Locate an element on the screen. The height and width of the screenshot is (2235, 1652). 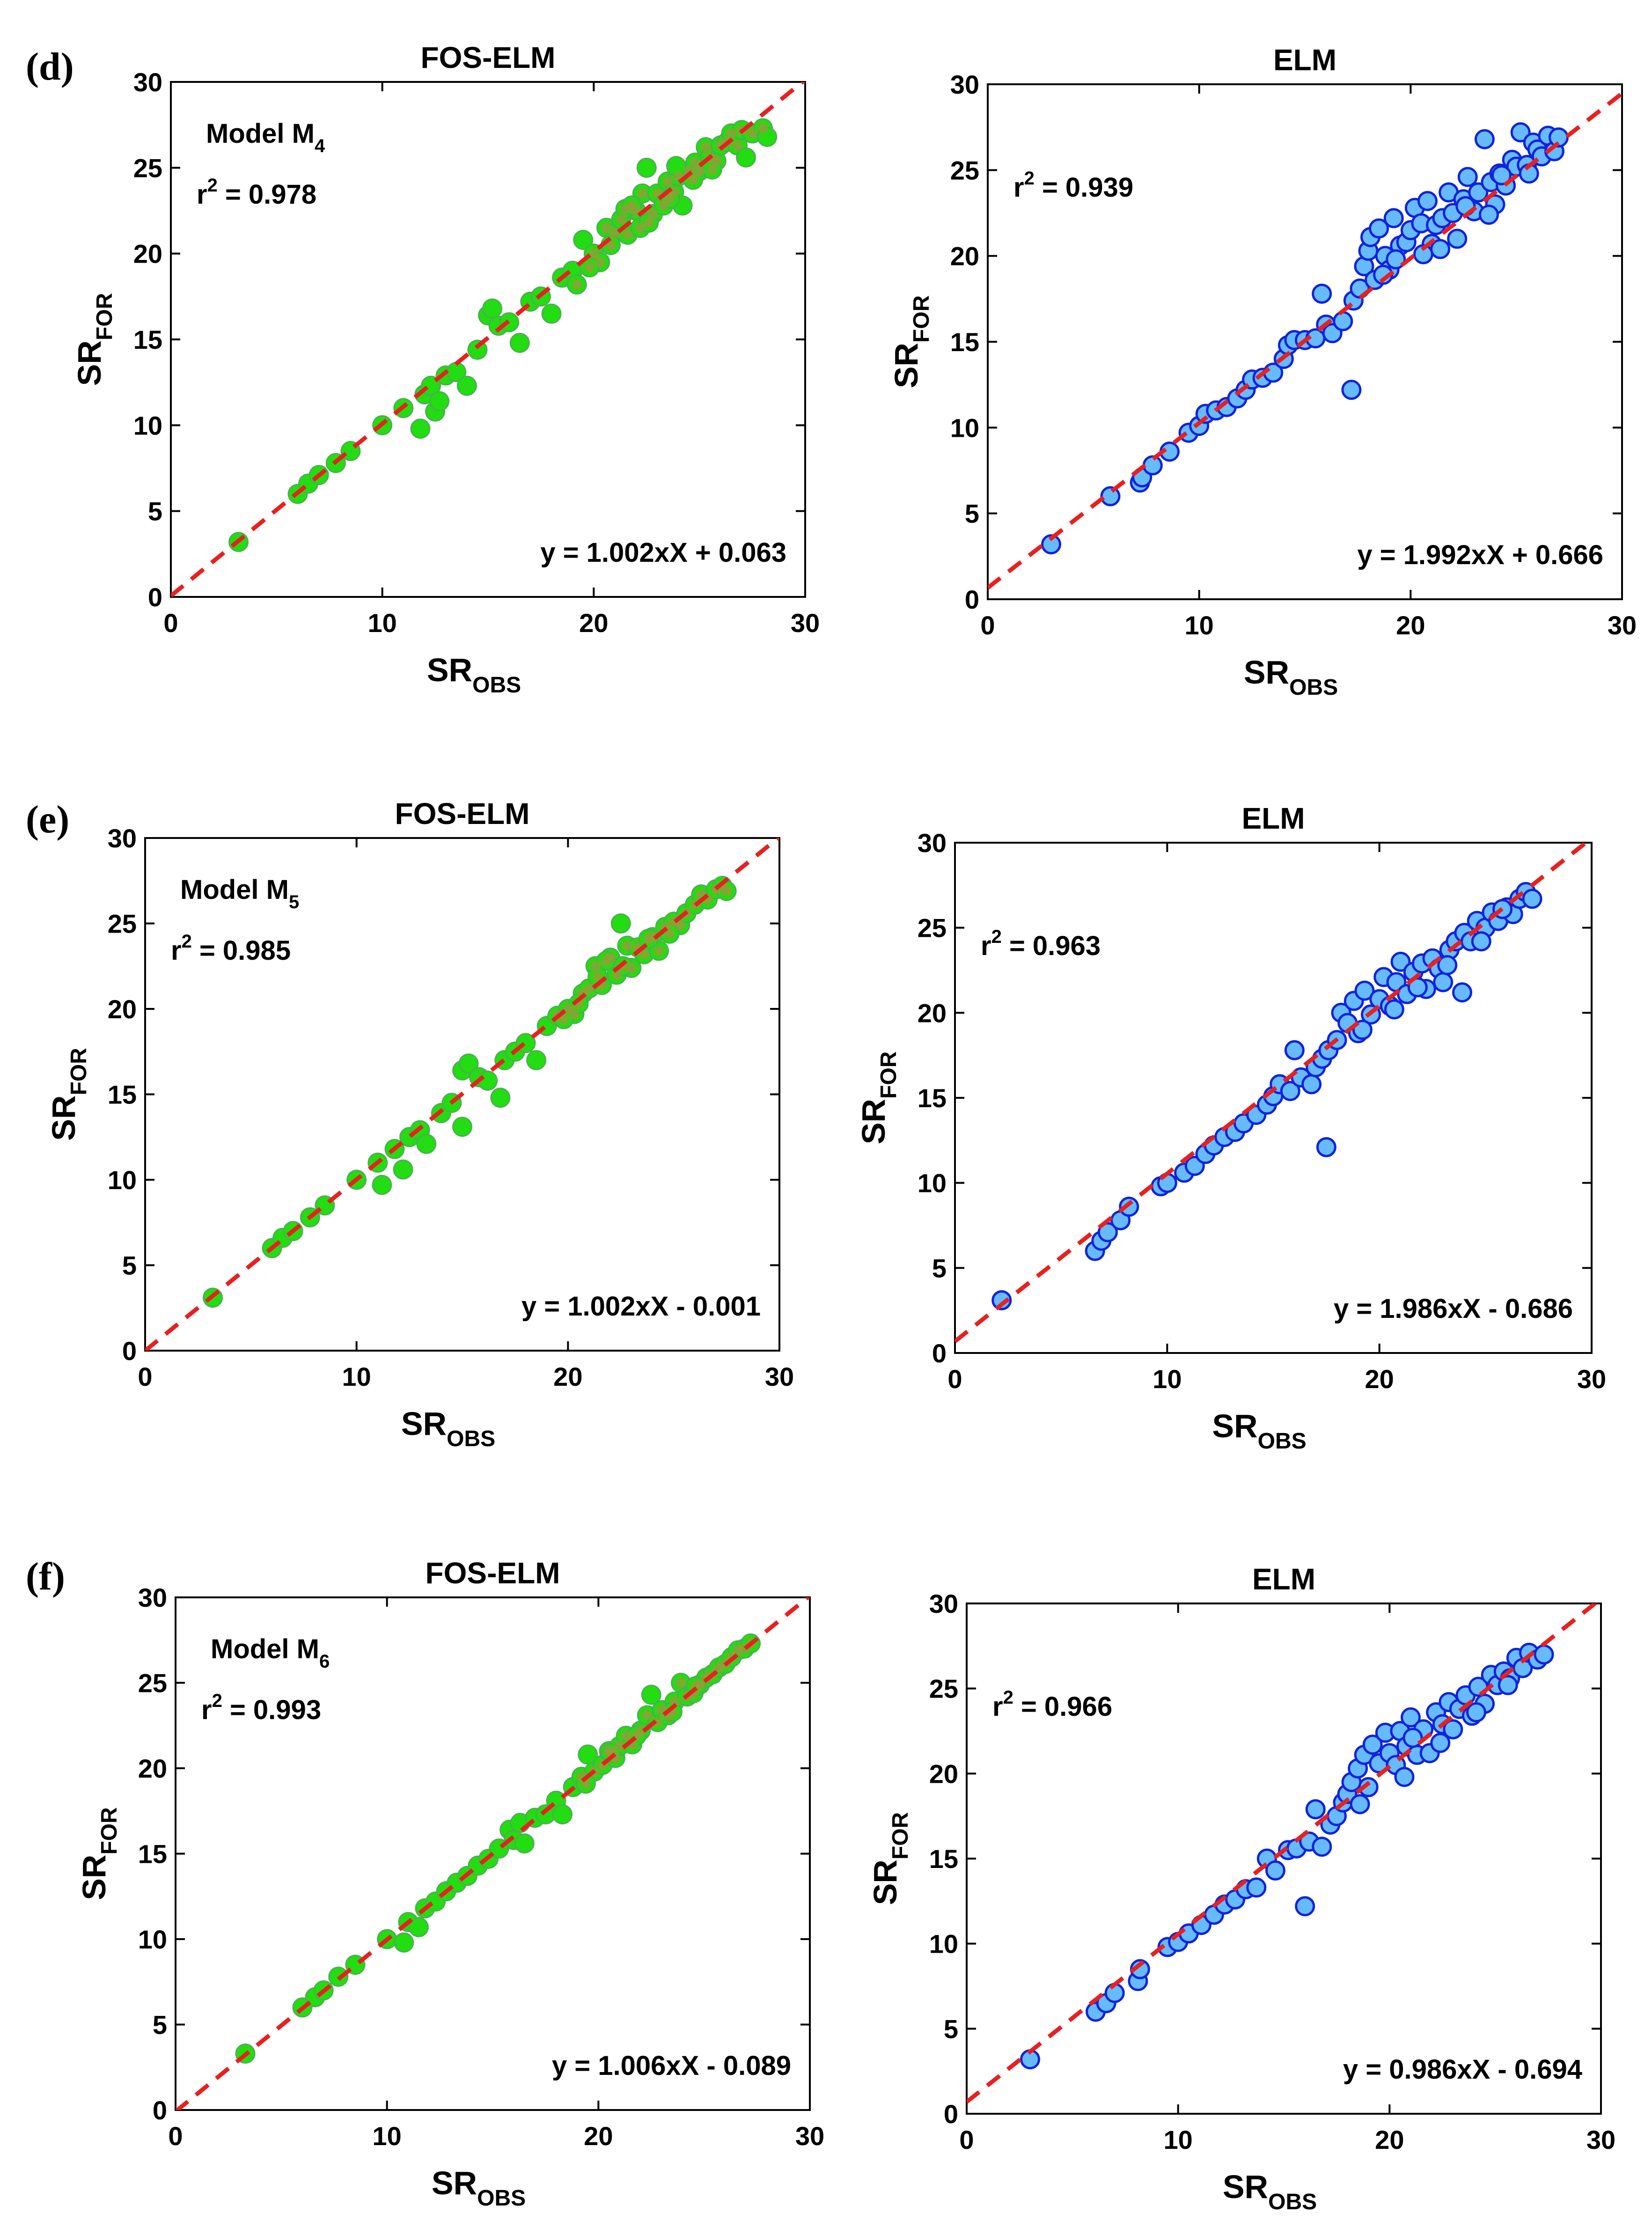
panel-label: (d) is located at coordinates (50, 66).